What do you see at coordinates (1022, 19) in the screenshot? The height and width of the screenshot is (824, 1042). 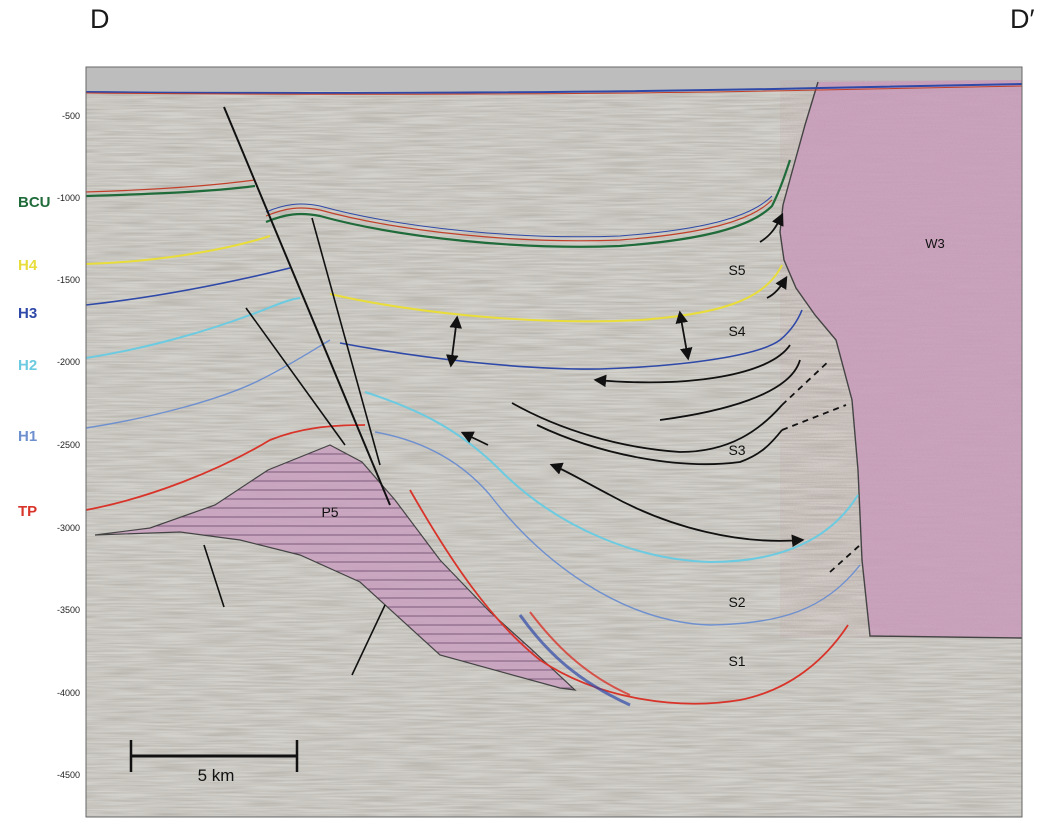 I see `section-end-label: D′` at bounding box center [1022, 19].